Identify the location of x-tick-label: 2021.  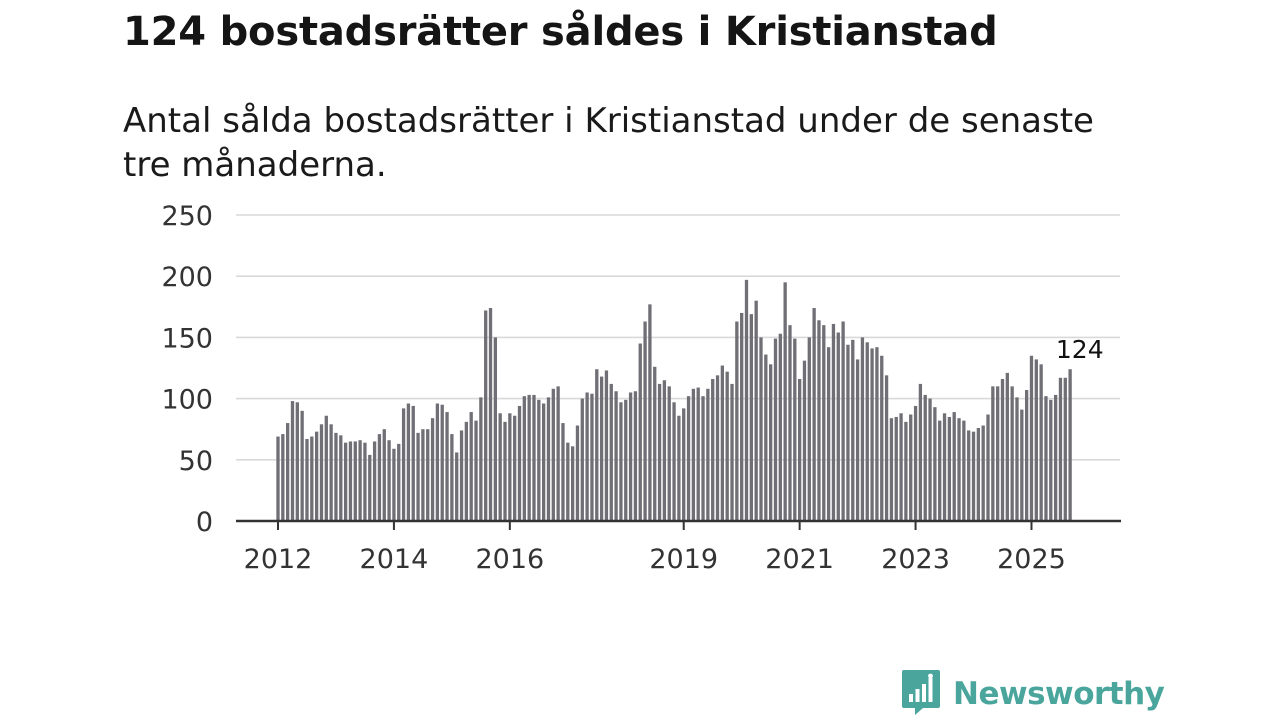
(799, 559).